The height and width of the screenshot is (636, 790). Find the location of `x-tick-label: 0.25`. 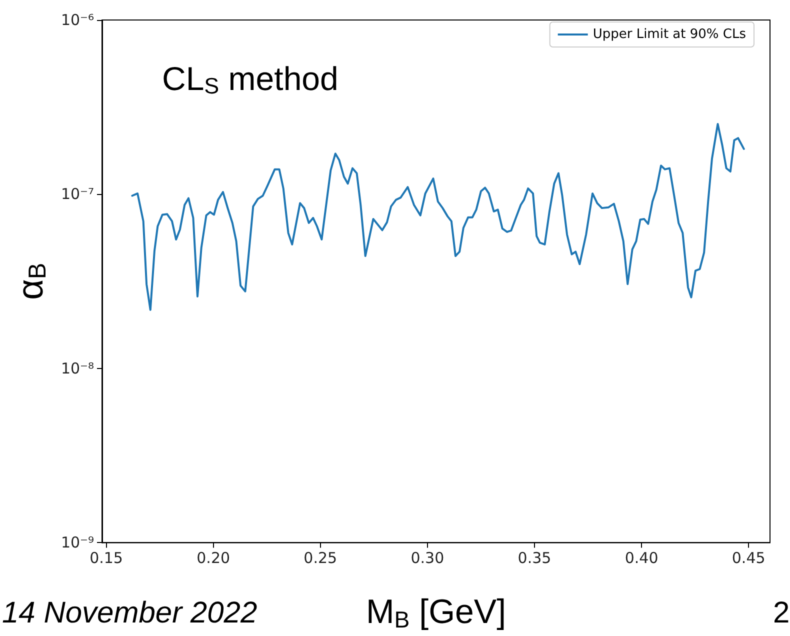

x-tick-label: 0.25 is located at coordinates (321, 558).